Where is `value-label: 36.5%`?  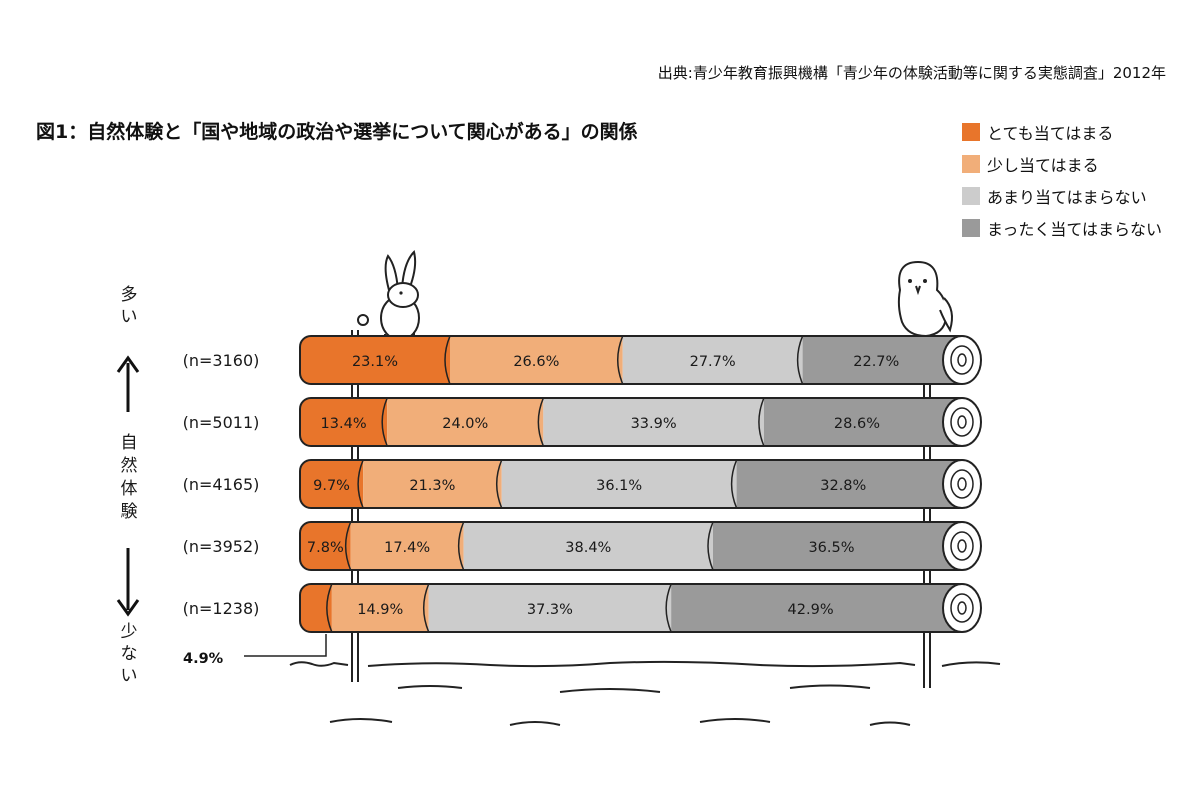 value-label: 36.5% is located at coordinates (831, 548).